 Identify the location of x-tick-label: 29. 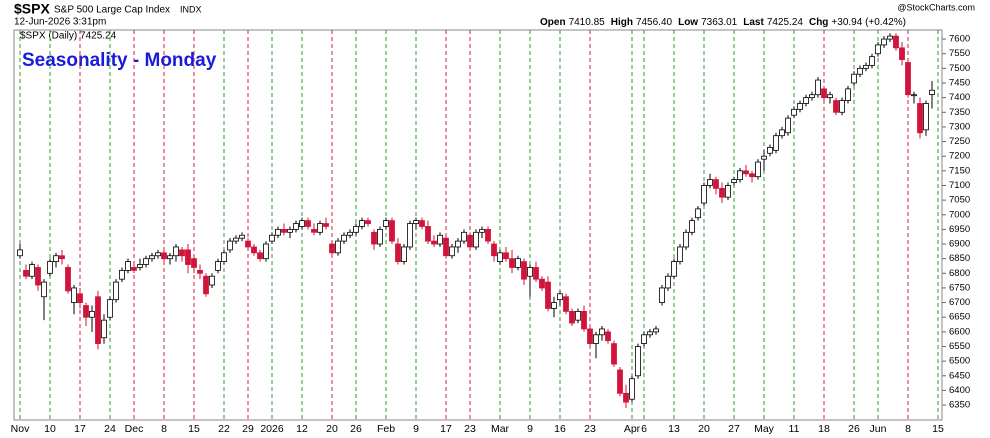
(248, 429).